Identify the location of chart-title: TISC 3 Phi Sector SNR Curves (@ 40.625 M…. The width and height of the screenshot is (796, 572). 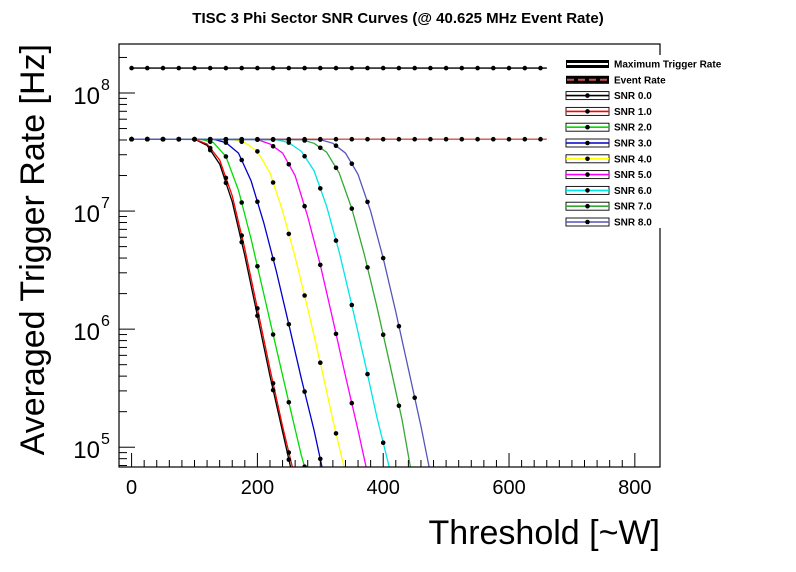
(397, 18).